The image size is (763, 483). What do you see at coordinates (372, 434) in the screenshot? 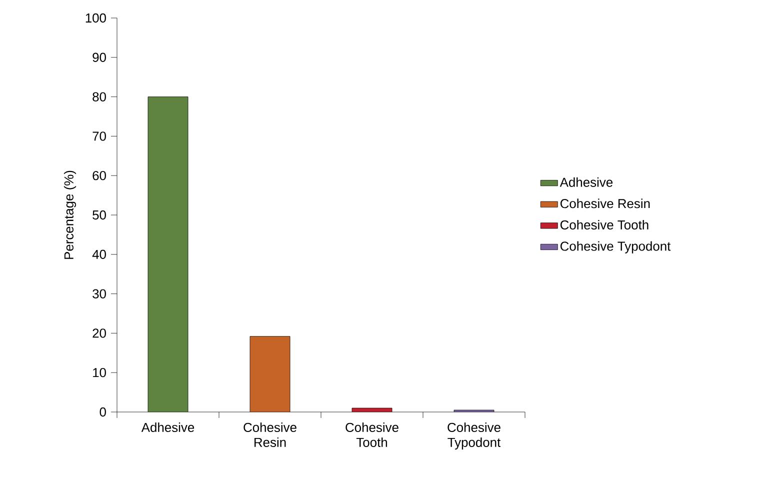
I see `x-tick-label: Cohesive Tooth` at bounding box center [372, 434].